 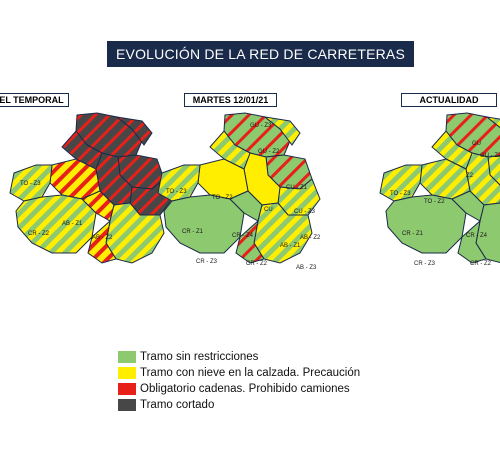 What do you see at coordinates (476, 144) in the screenshot?
I see `zone-label-gu: GU` at bounding box center [476, 144].